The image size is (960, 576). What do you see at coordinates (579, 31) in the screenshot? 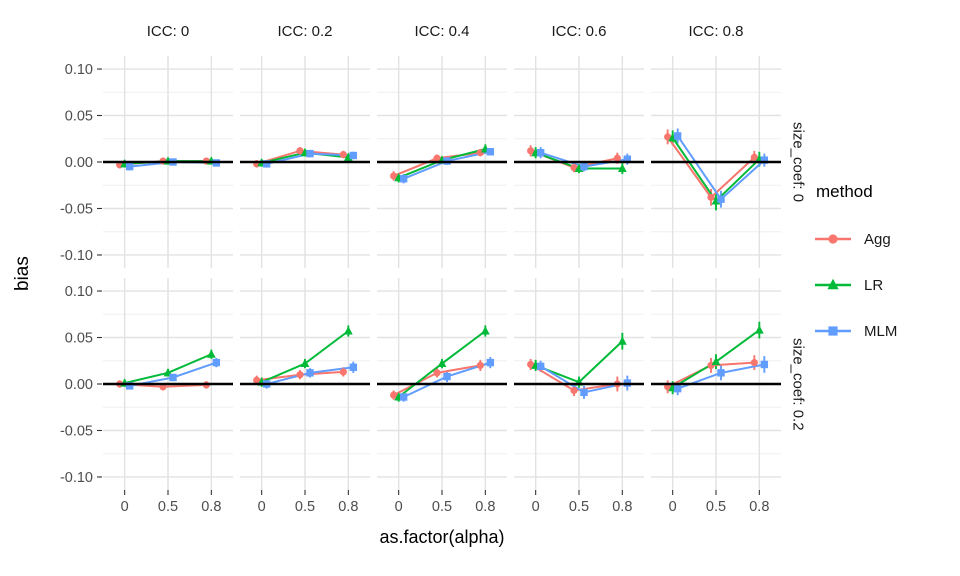
I see `facet-strip-icc-0.6: ICC: 0.6` at bounding box center [579, 31].